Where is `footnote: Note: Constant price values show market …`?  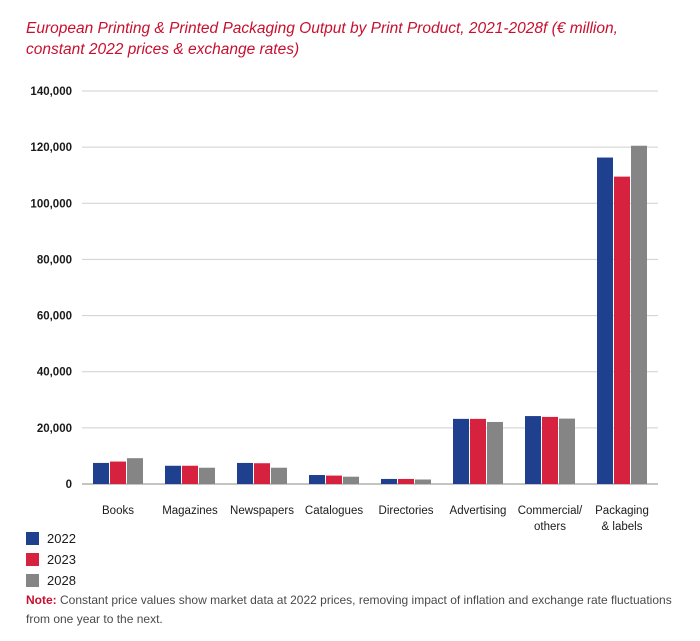
footnote: Note: Constant price values show market … is located at coordinates (351, 610).